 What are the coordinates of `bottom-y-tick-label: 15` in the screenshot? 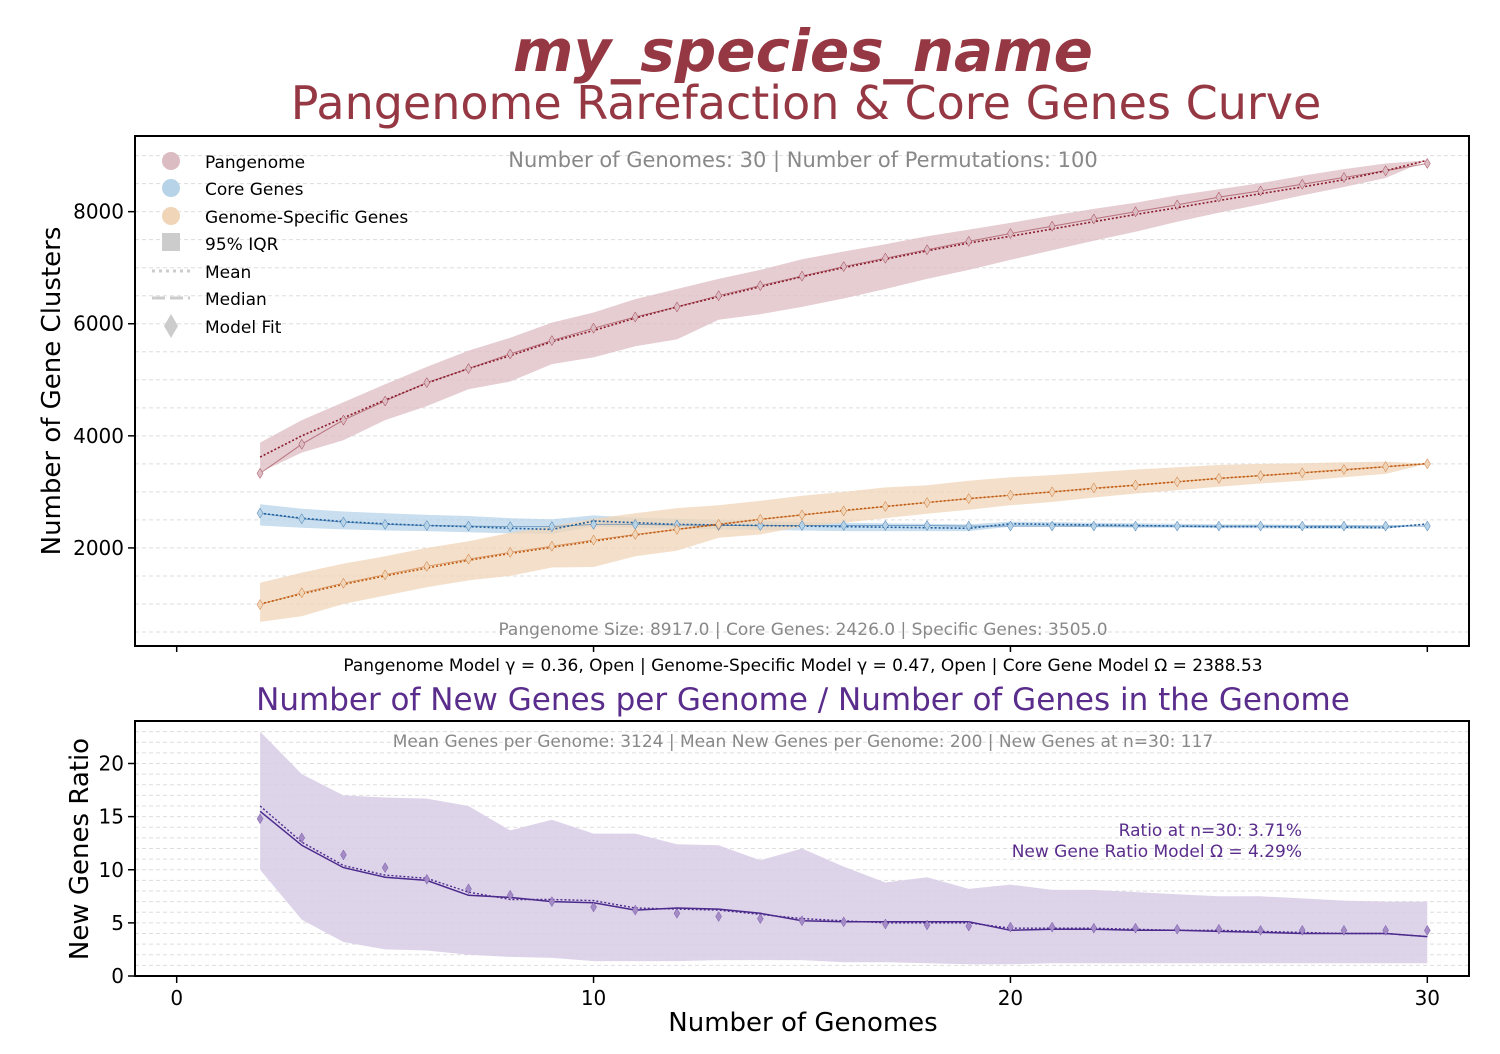 It's located at (111, 817).